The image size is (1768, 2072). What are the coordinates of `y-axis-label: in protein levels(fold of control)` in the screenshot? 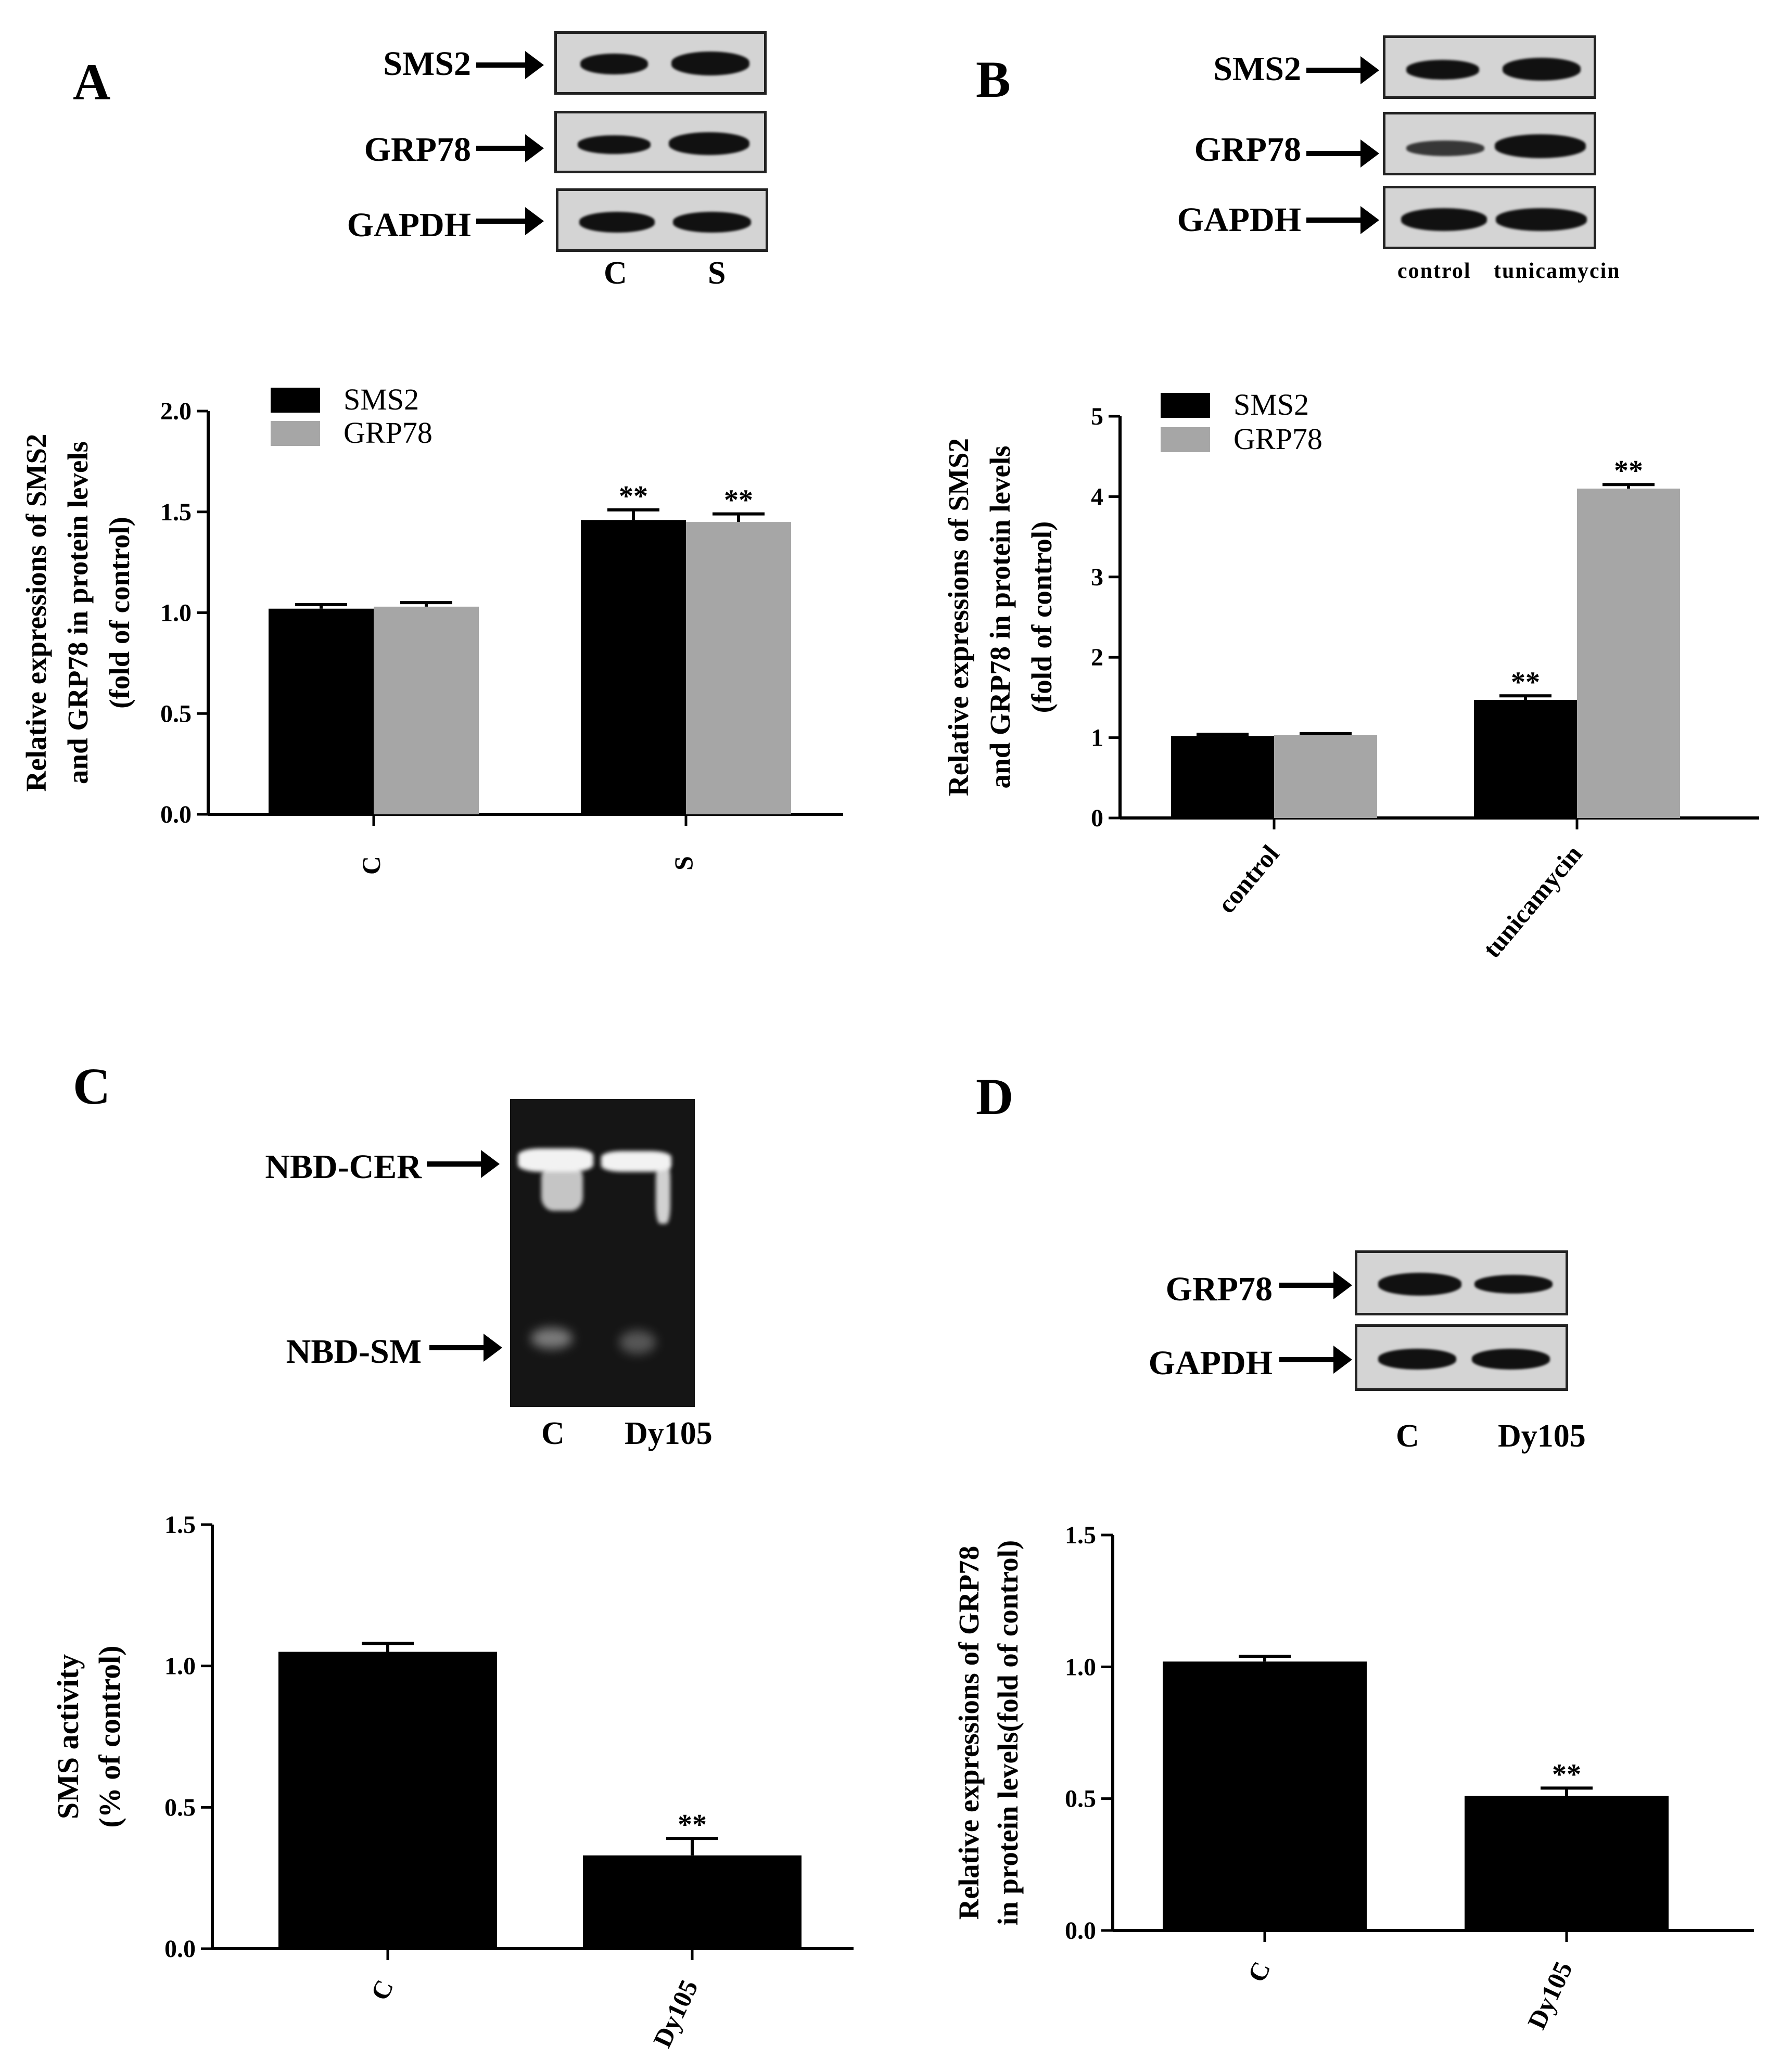 It's located at (1008, 1732).